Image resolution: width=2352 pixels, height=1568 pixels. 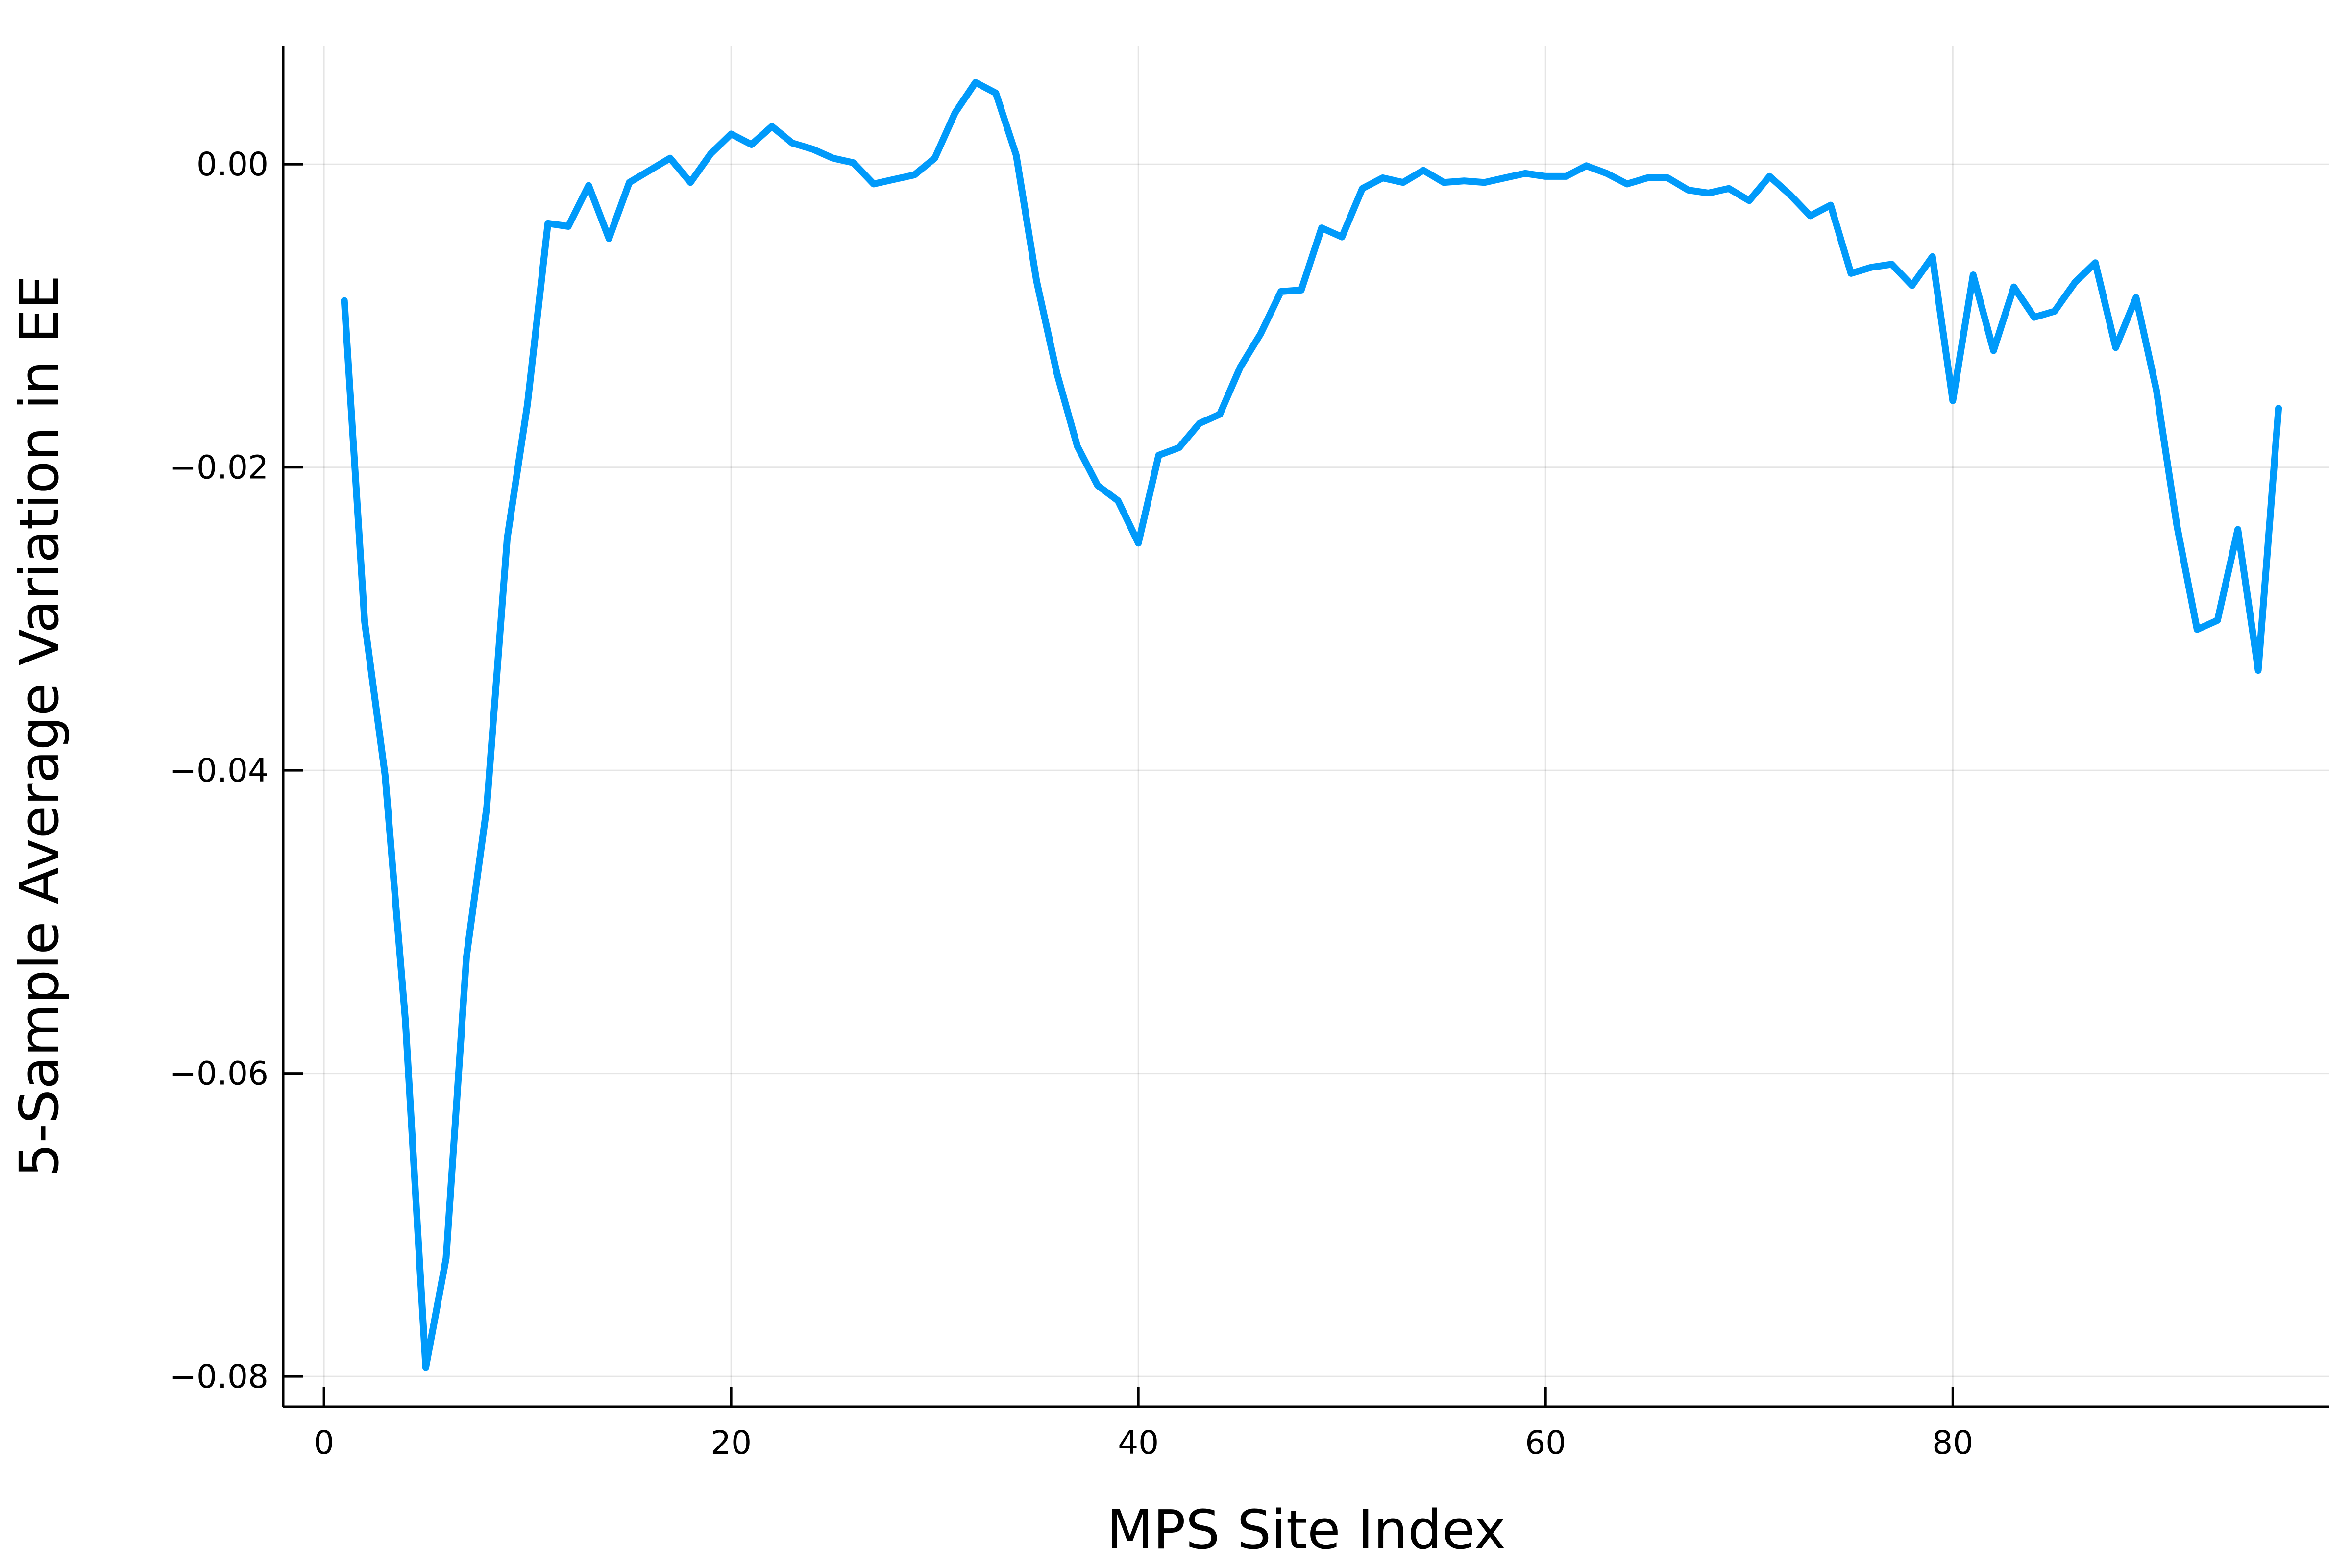 I want to click on y-tick-label: −0.04, so click(x=219, y=770).